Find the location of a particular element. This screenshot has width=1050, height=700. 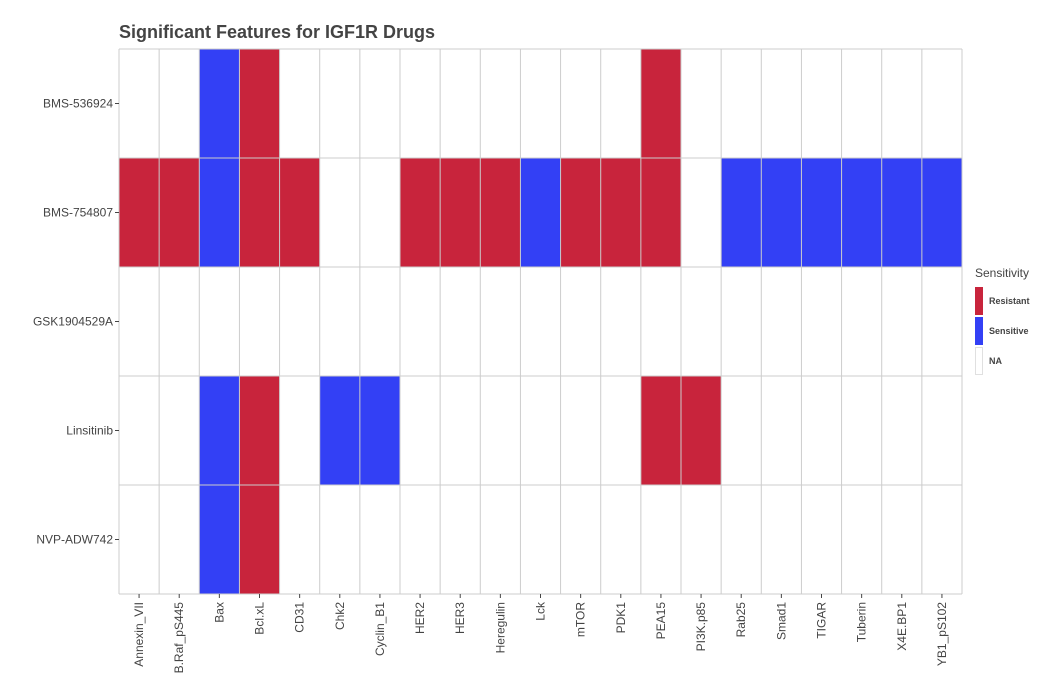

legend-items: Resistant Sensitive NA is located at coordinates (1002, 331).